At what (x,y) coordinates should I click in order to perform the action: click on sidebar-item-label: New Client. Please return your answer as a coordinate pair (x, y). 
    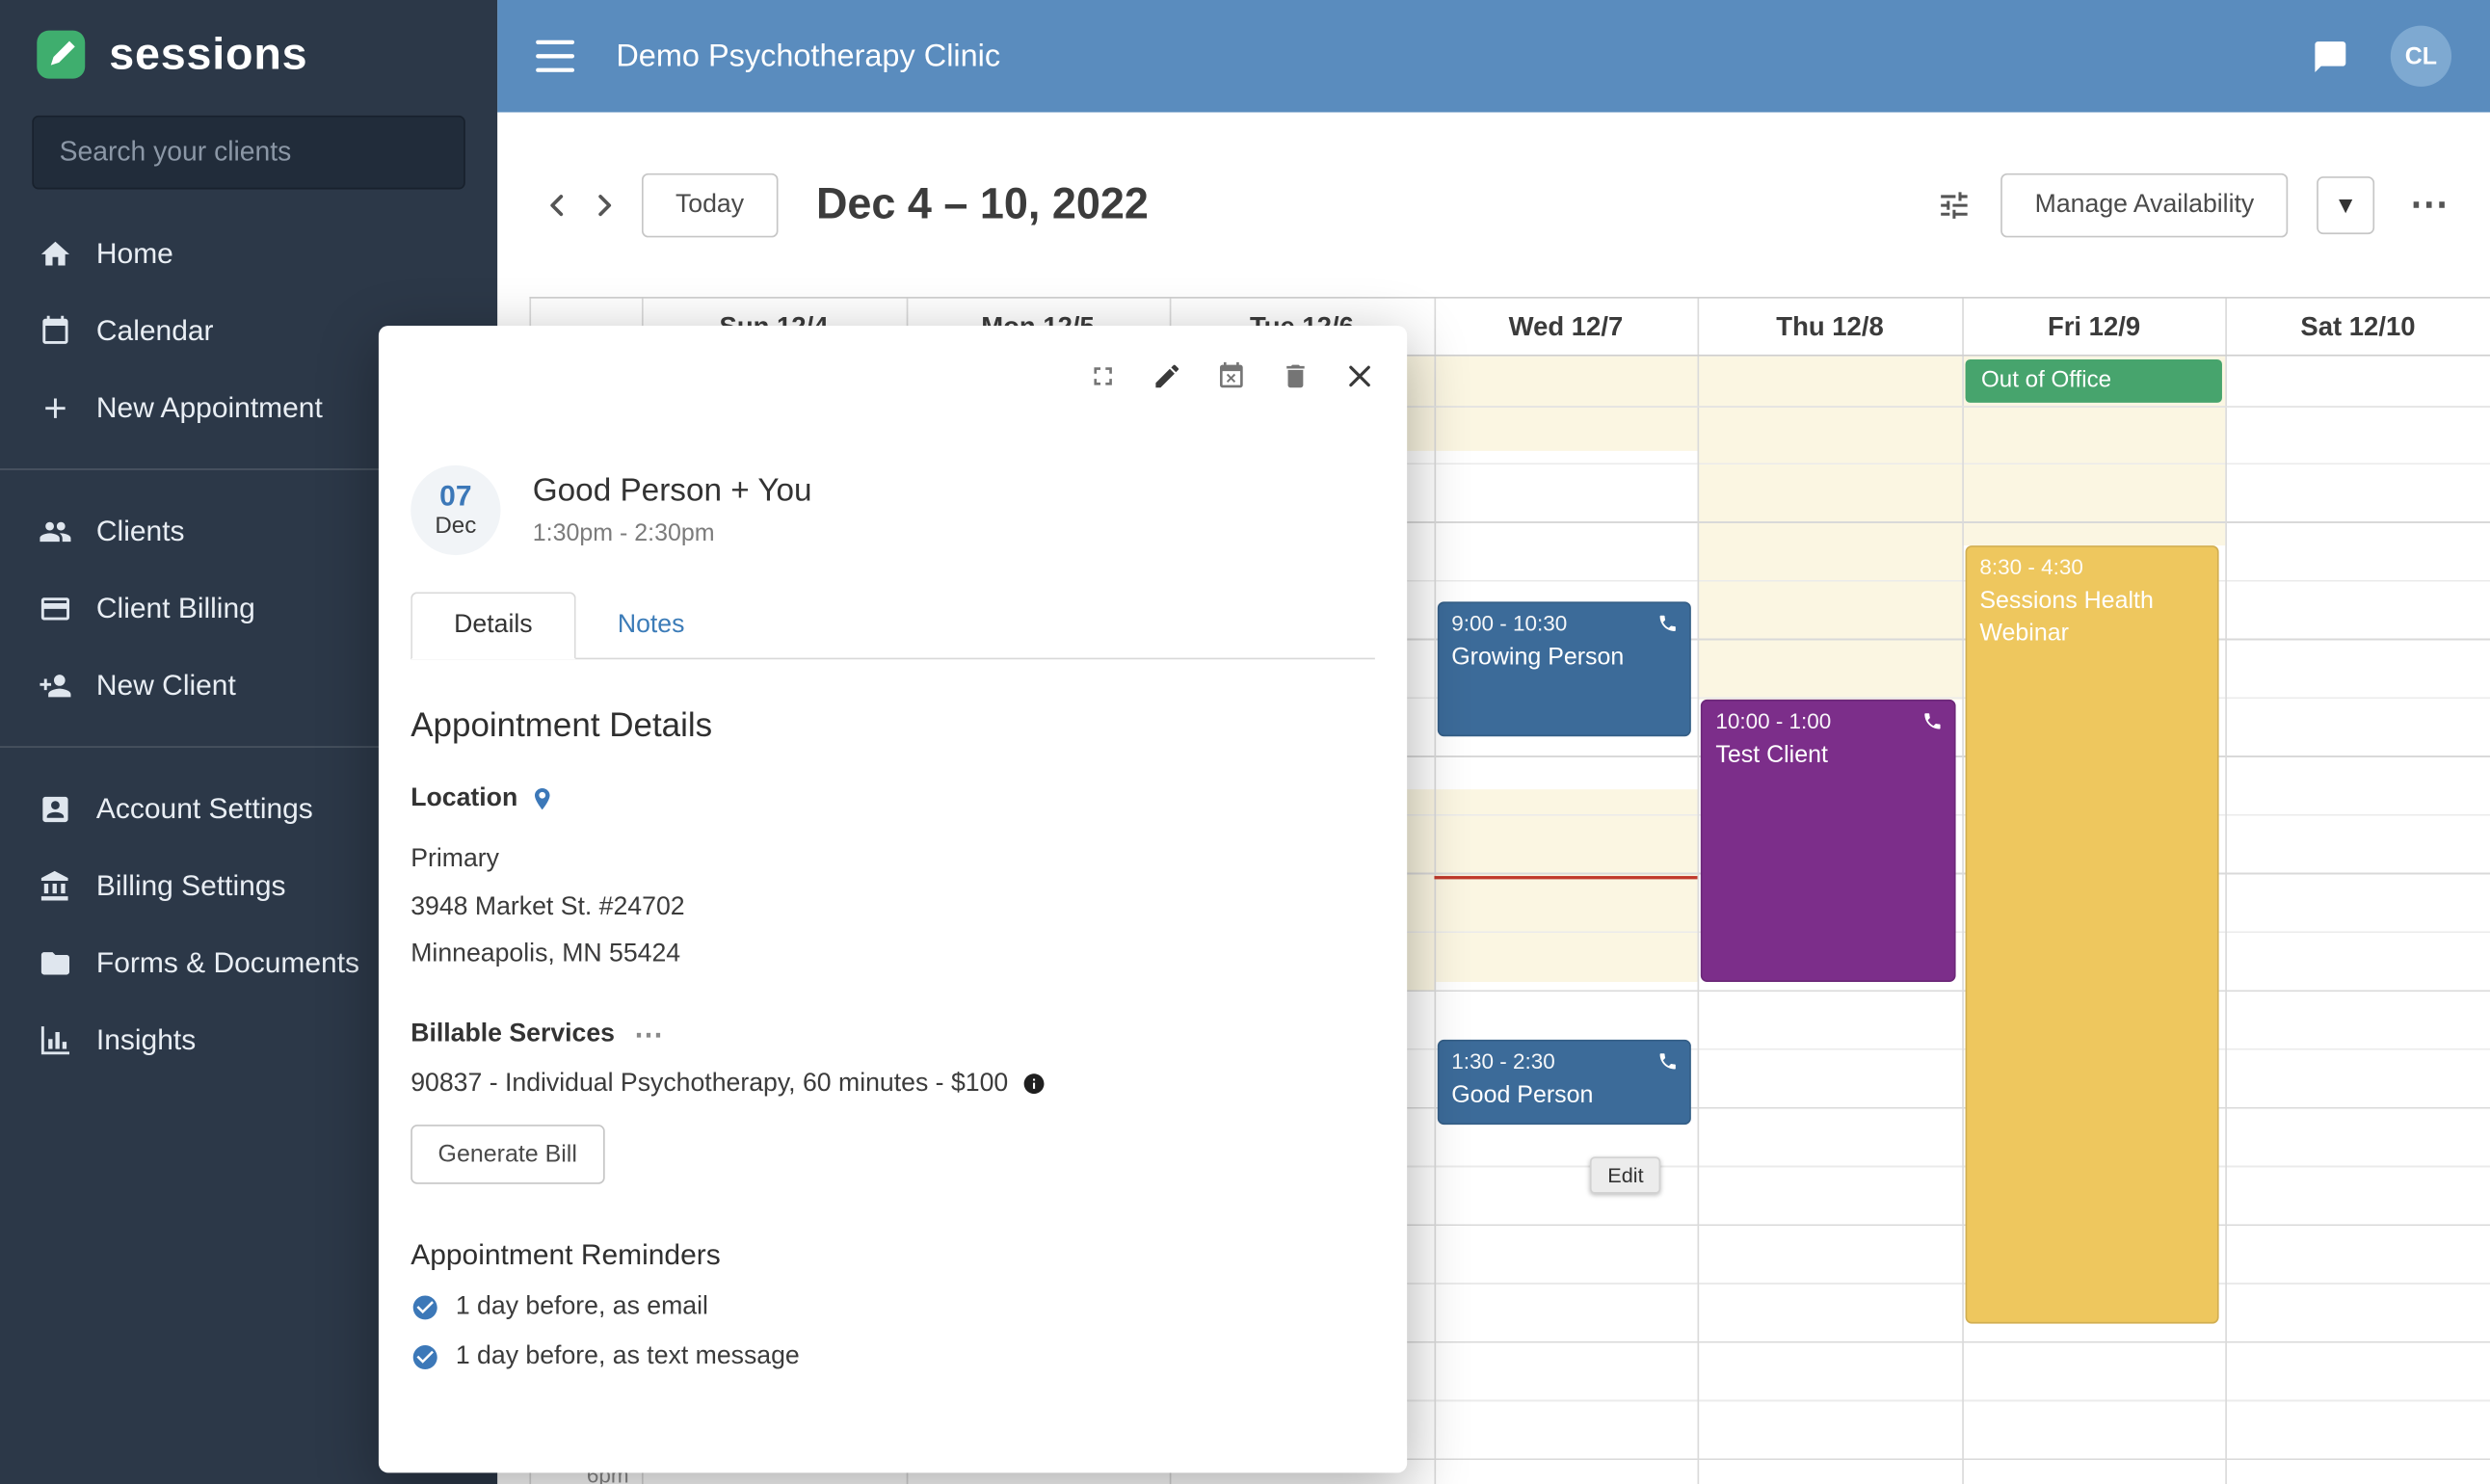
    Looking at the image, I should click on (165, 684).